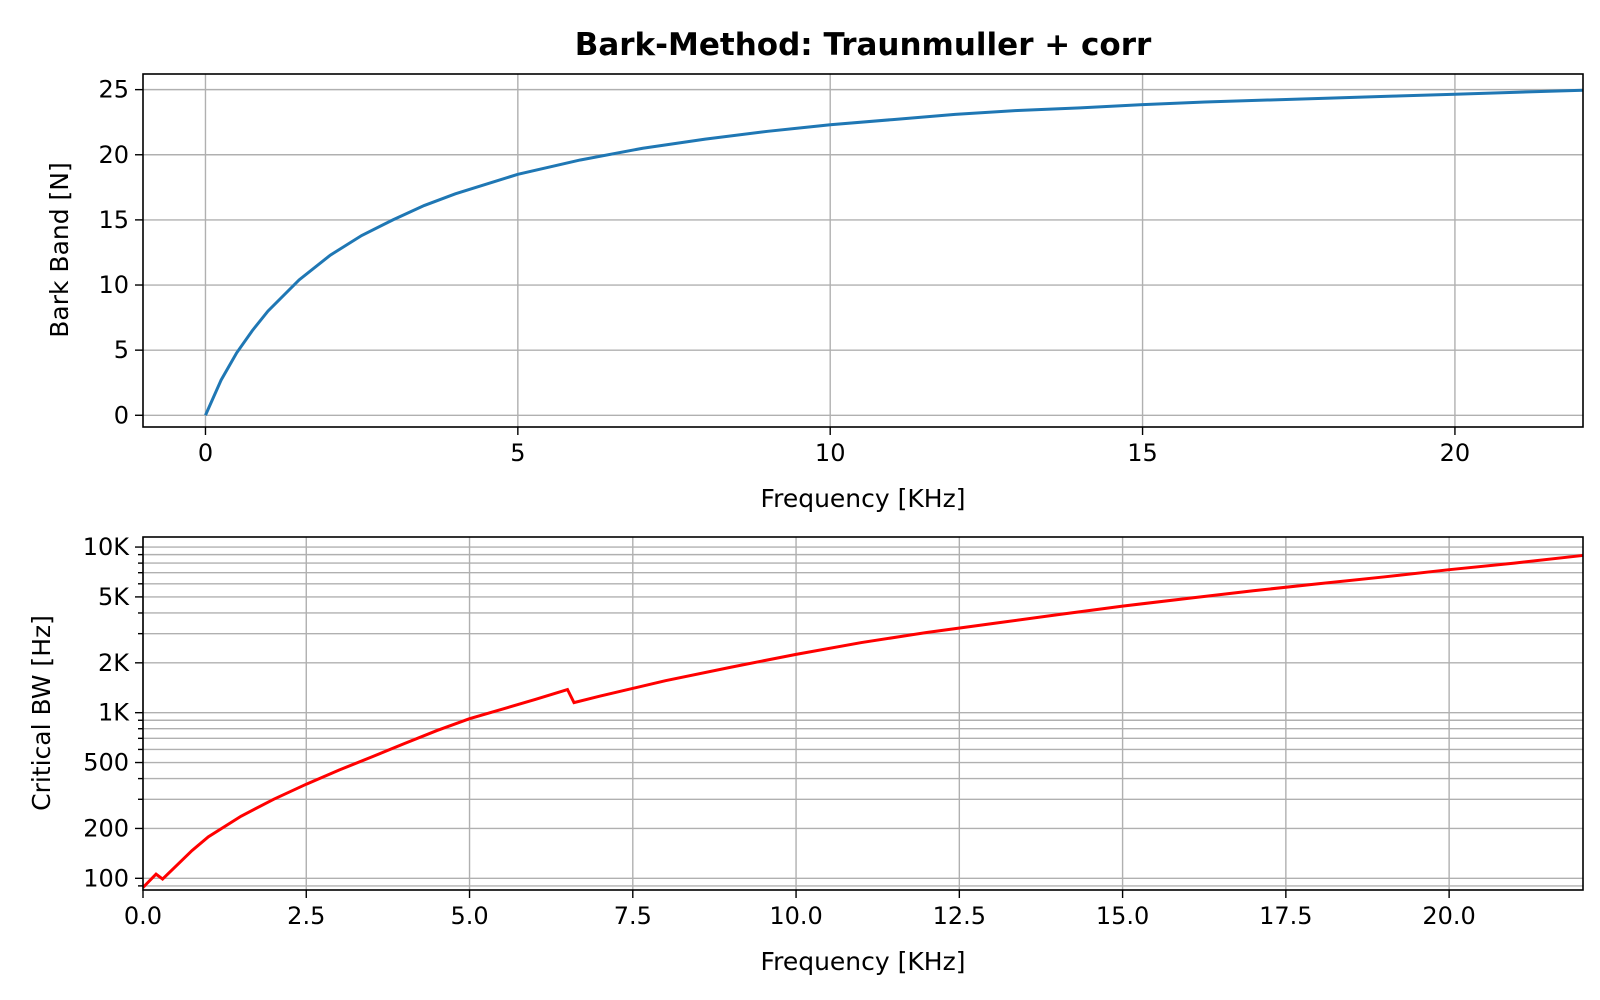 This screenshot has height=1000, width=1600. What do you see at coordinates (959, 916) in the screenshot?
I see `critical-bw-xtick-label: 12.5` at bounding box center [959, 916].